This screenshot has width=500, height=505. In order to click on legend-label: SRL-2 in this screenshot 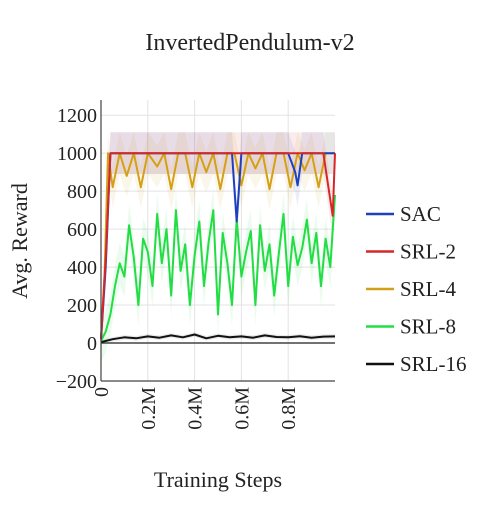, I will do `click(428, 252)`.